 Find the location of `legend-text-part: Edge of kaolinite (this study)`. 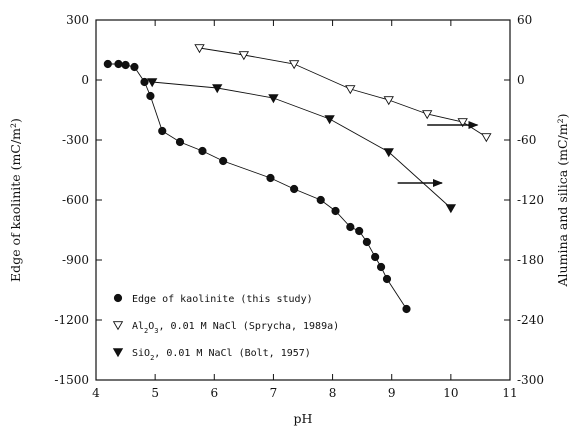

legend-text-part: Edge of kaolinite (this study) is located at coordinates (222, 299).